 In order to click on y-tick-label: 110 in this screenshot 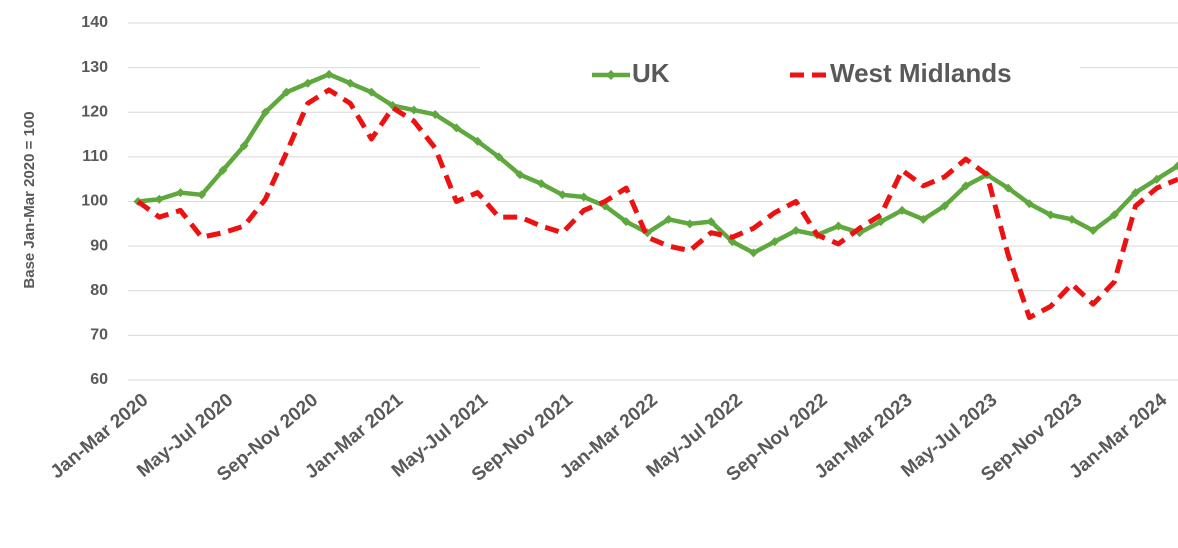, I will do `click(95, 156)`.